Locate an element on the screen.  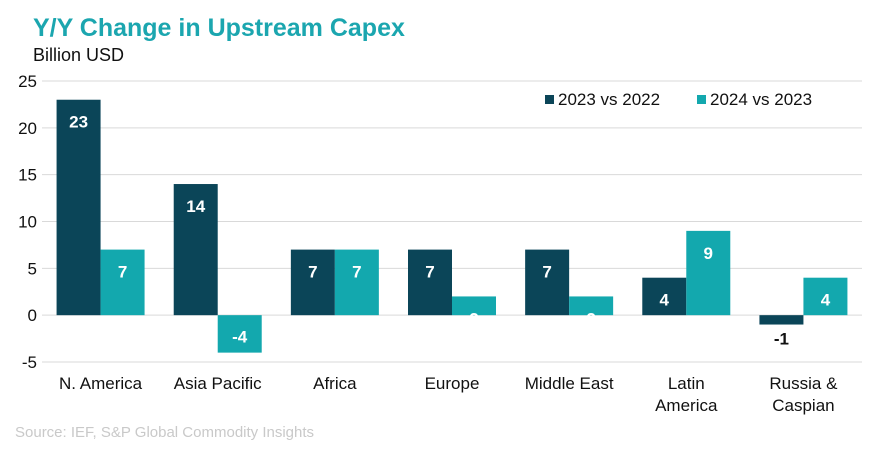
x-tick-label: N. America is located at coordinates (101, 383).